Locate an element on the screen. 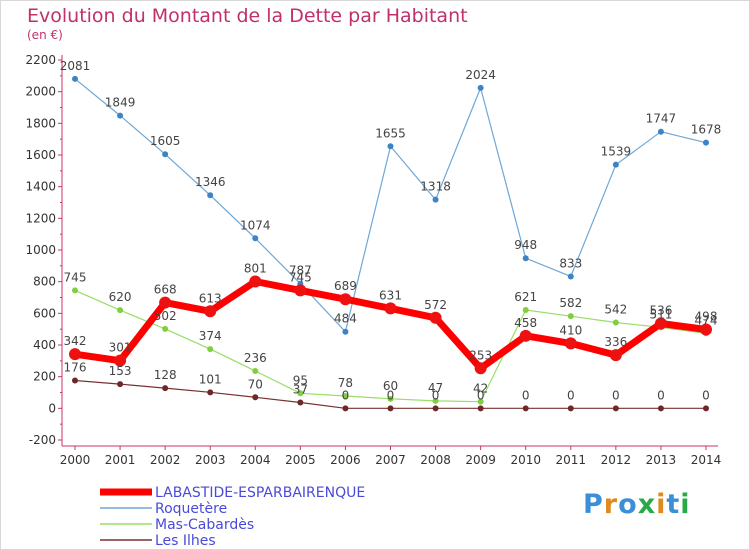  logo-letter: o is located at coordinates (628, 504).